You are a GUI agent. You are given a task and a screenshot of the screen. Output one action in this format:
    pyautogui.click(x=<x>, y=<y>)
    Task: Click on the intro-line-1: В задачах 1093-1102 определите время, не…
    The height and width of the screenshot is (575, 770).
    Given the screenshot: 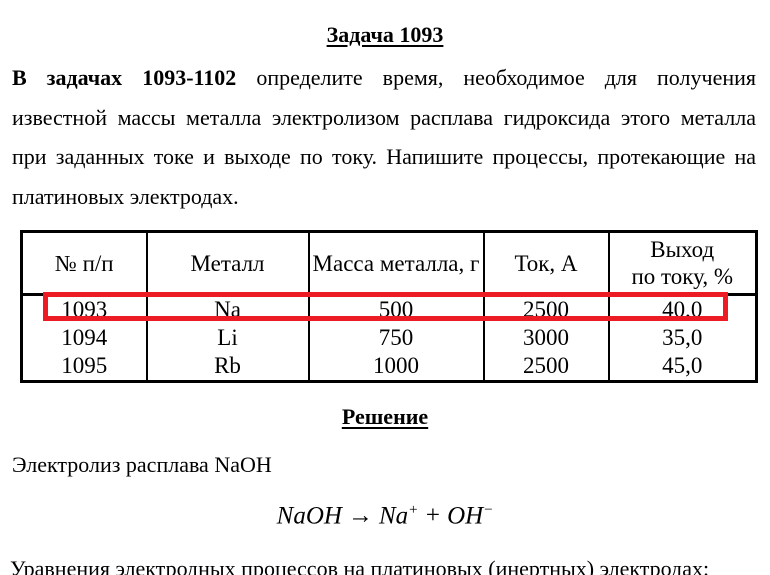 What is the action you would take?
    pyautogui.click(x=384, y=78)
    